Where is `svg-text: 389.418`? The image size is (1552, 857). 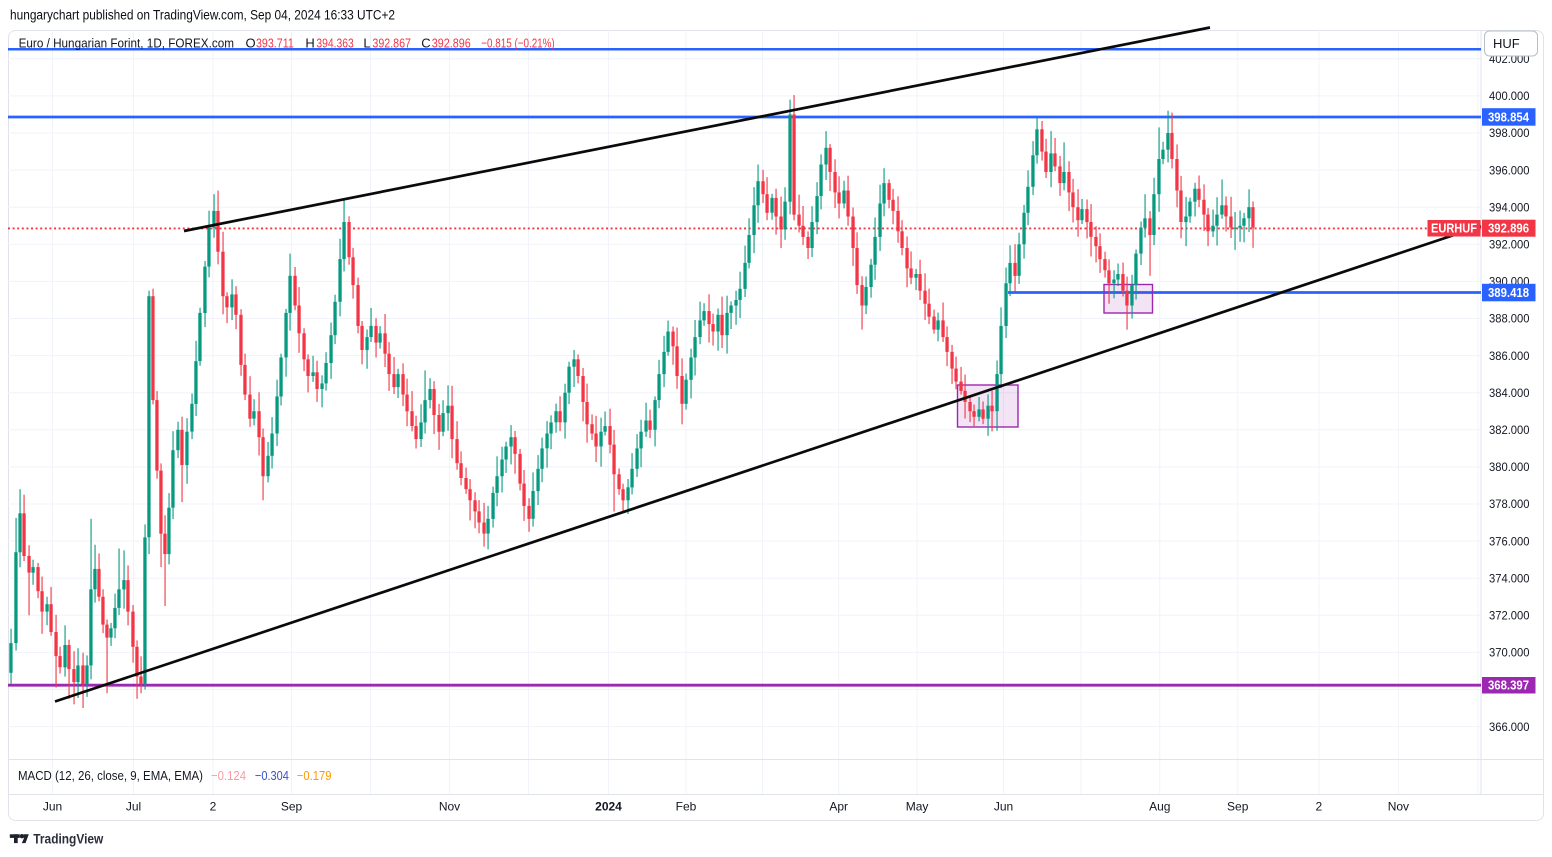 svg-text: 389.418 is located at coordinates (1508, 293).